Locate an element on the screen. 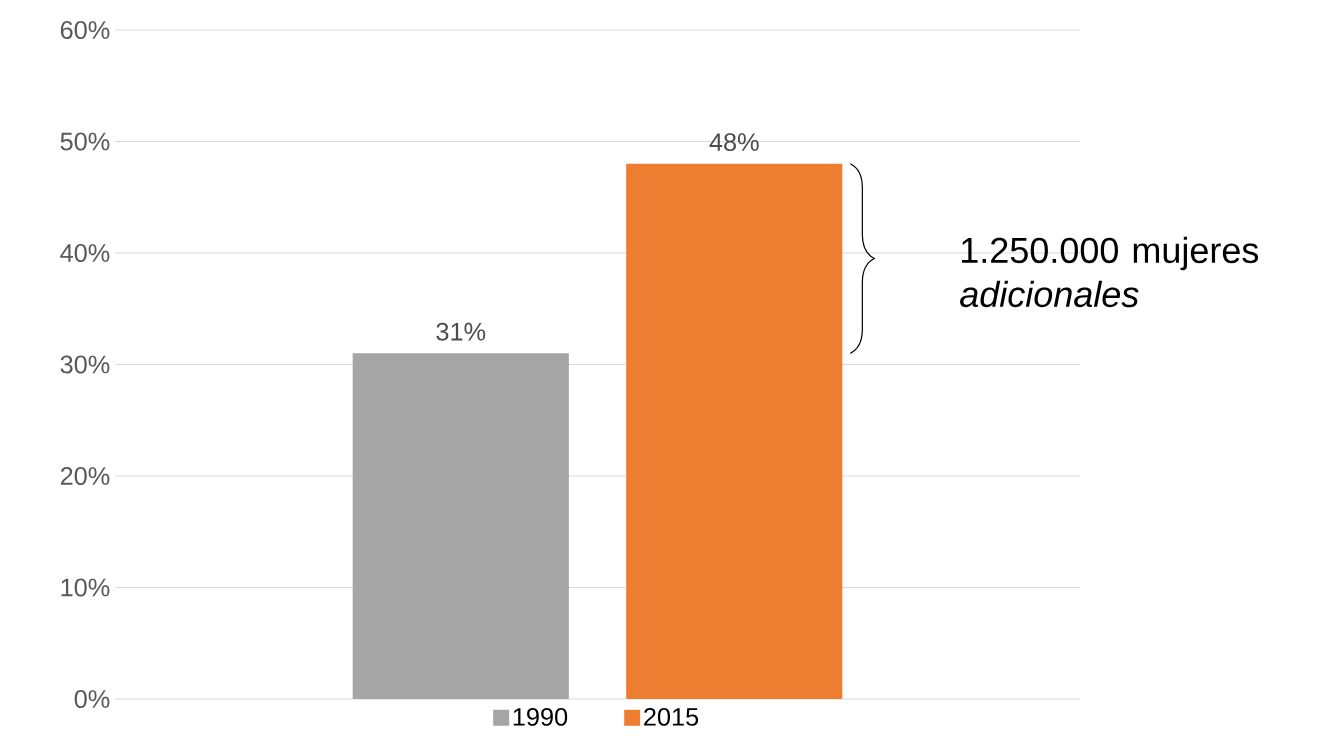  legend-label: 1990 is located at coordinates (540, 716).